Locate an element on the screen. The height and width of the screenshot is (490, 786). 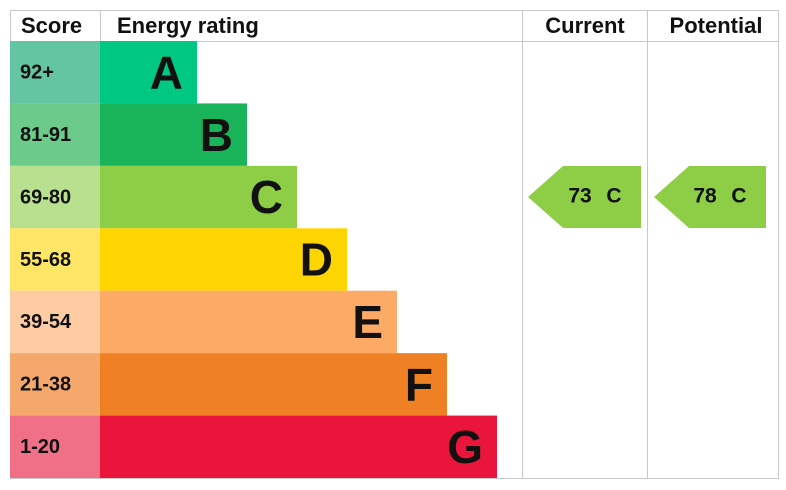
score-range: 55-68 is located at coordinates (45, 260).